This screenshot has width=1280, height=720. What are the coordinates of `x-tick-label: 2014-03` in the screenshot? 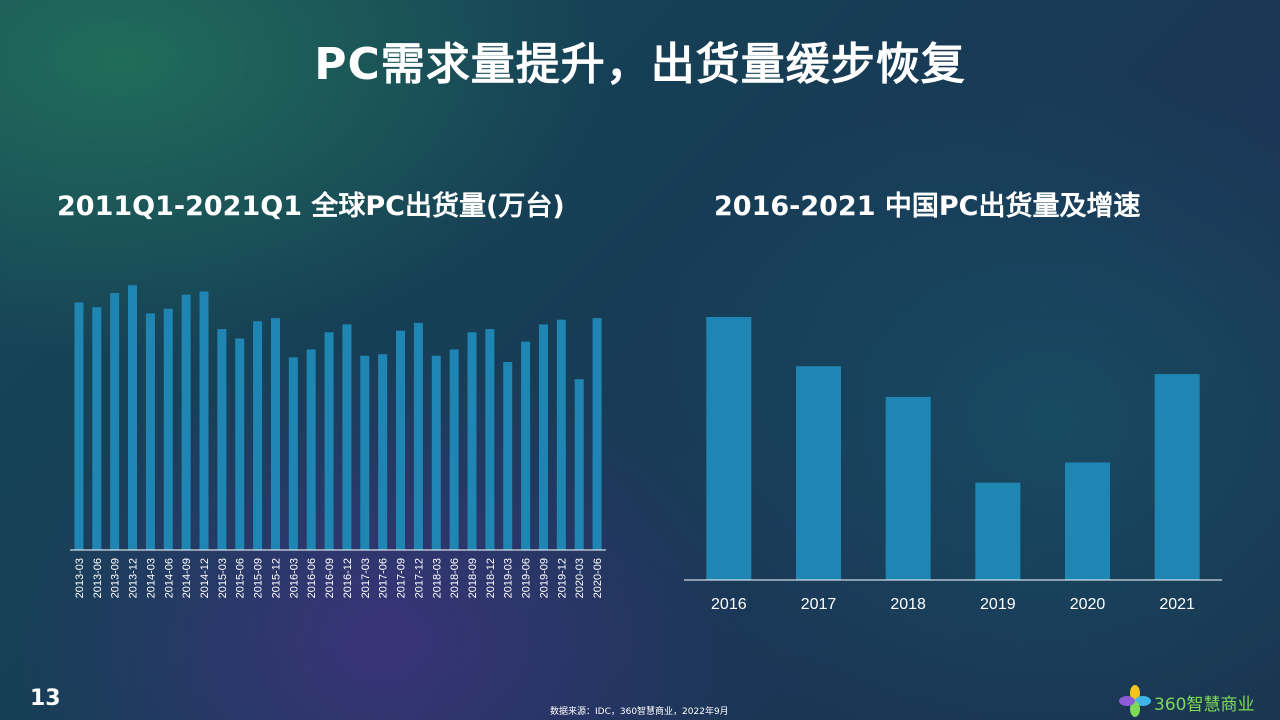 It's located at (151, 578).